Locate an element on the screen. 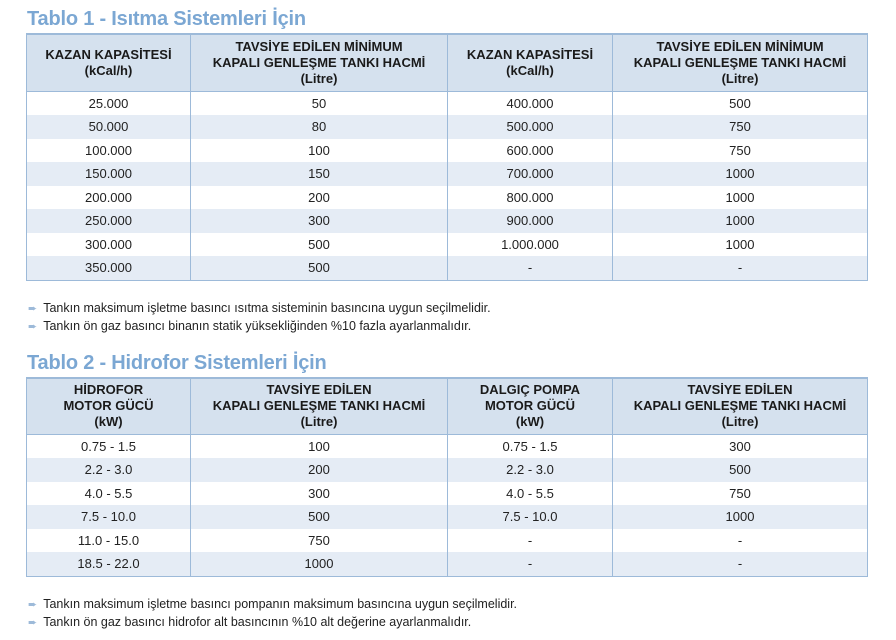 The image size is (896, 640). table-row: 7.5 - 10.0 500 7.5 - 10.0 1000 is located at coordinates (447, 517).